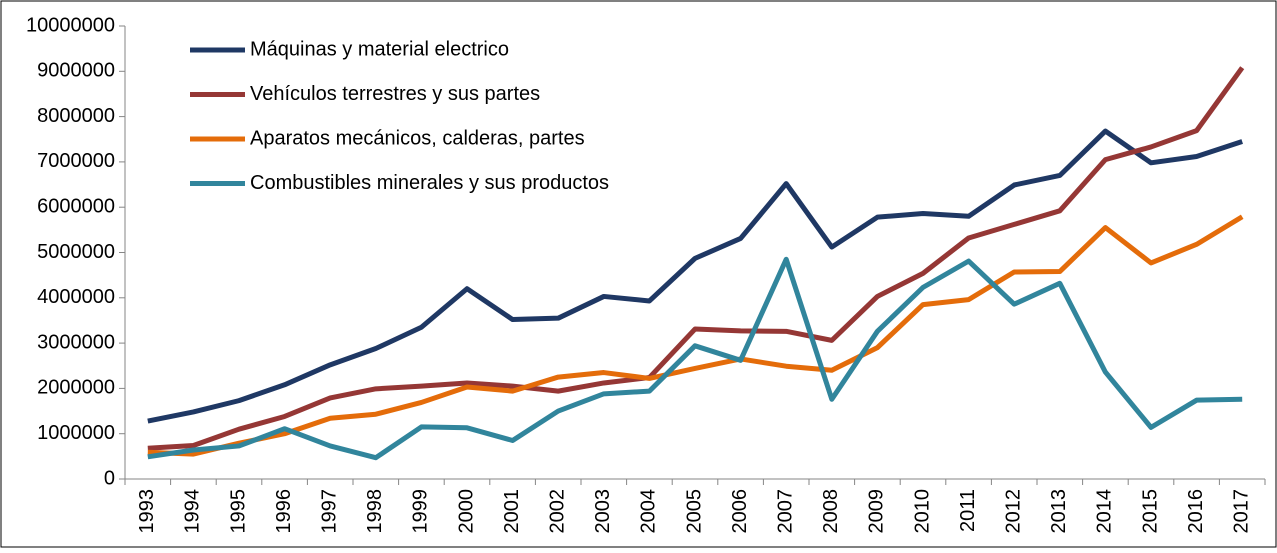 This screenshot has width=1277, height=553. What do you see at coordinates (1059, 511) in the screenshot?
I see `x-tick-label: 2013` at bounding box center [1059, 511].